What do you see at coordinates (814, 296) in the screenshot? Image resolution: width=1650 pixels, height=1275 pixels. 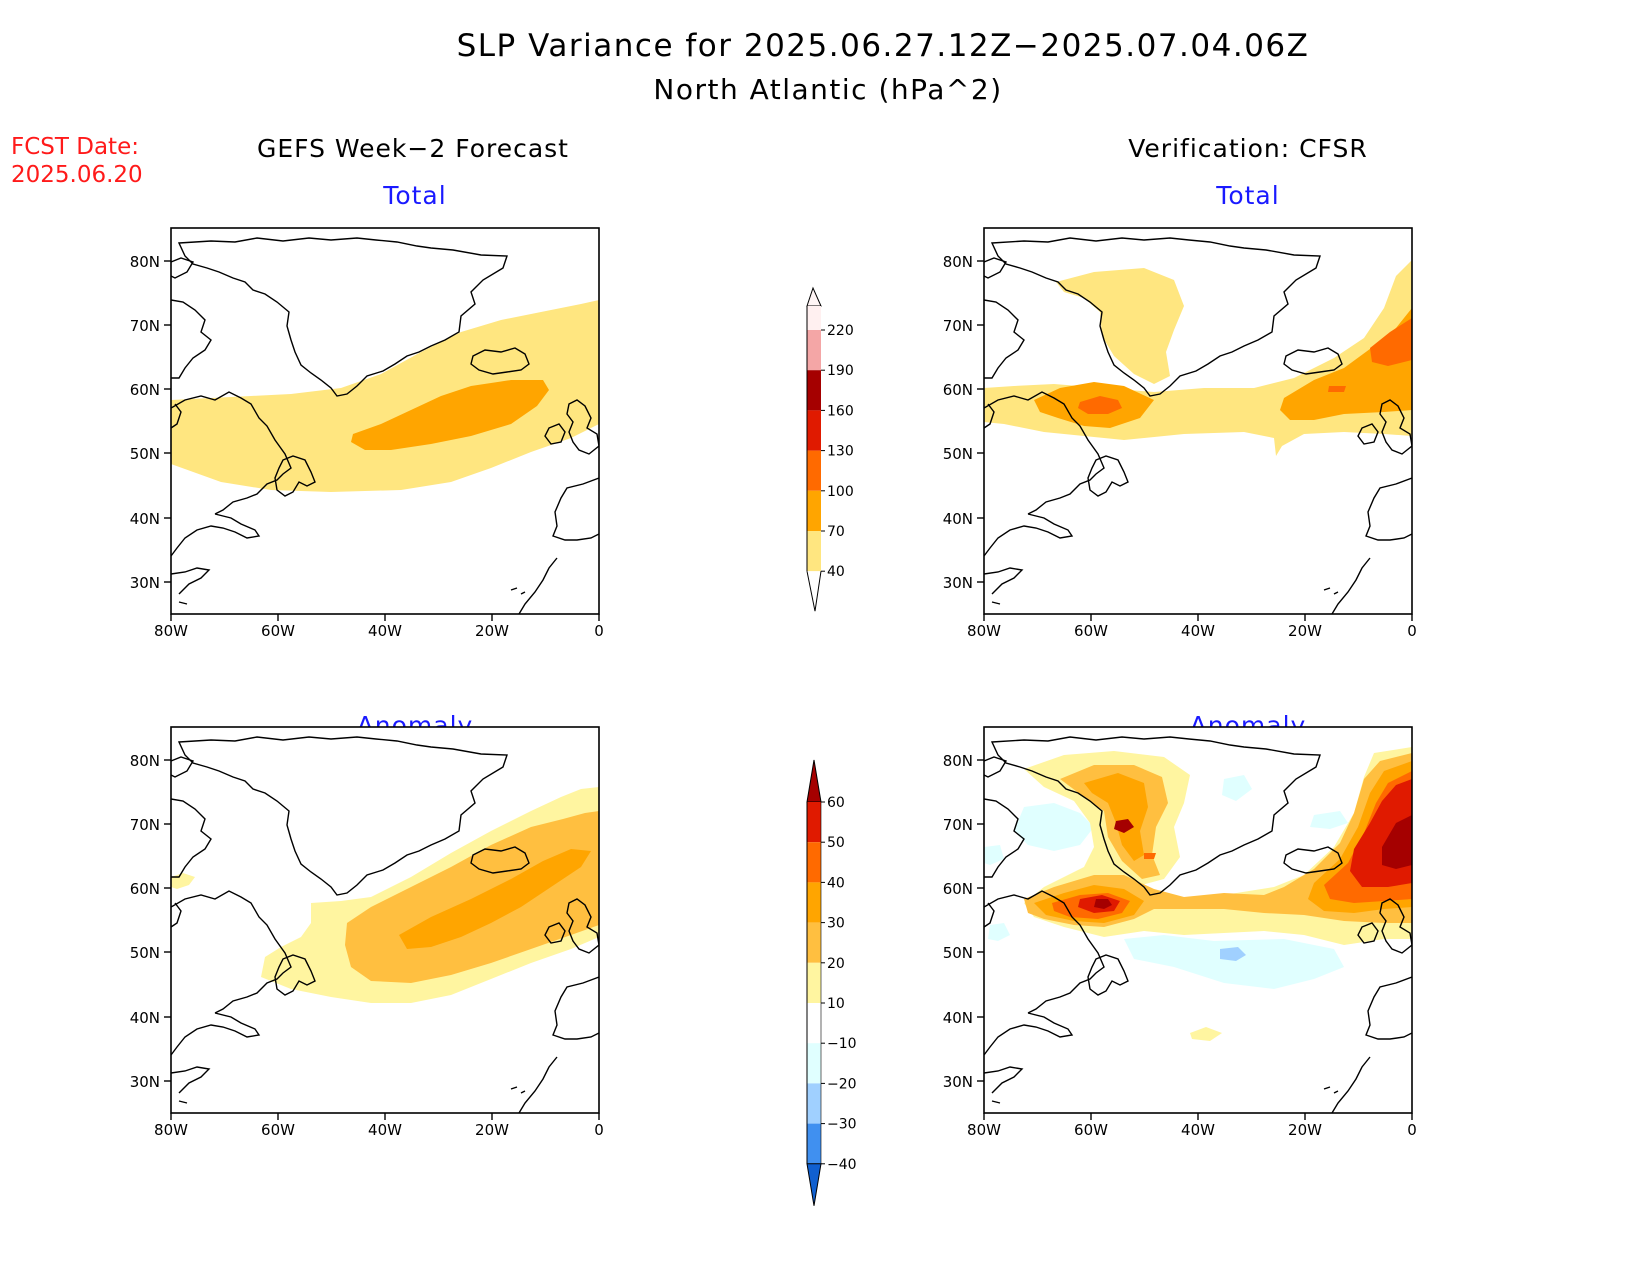 I see `colorbar-top-arrow` at bounding box center [814, 296].